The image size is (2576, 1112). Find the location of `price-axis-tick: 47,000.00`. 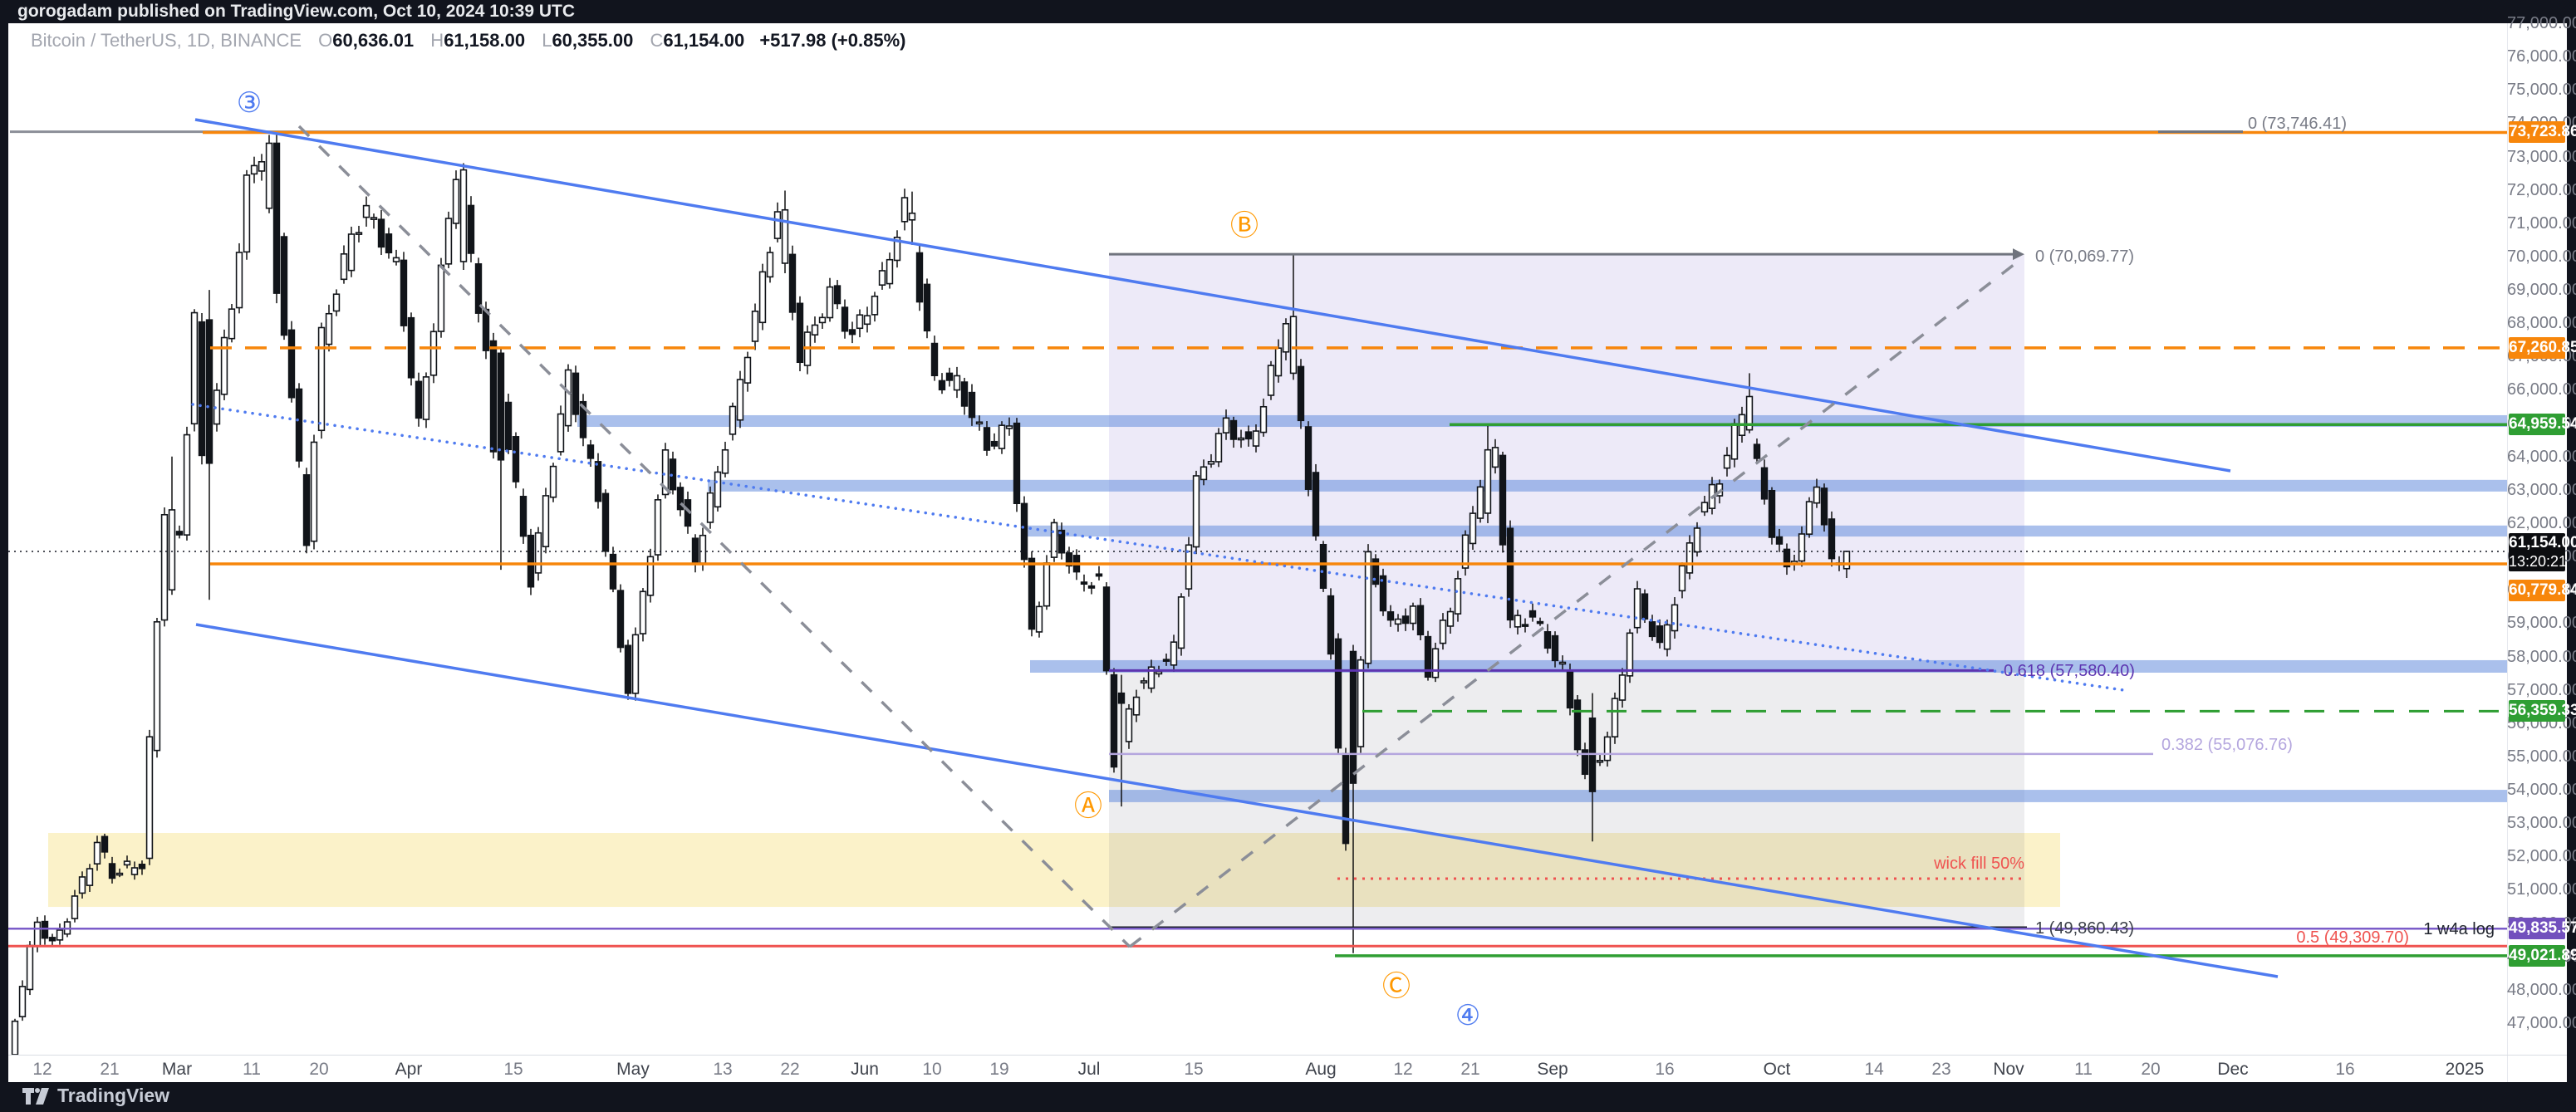

price-axis-tick: 47,000.00 is located at coordinates (2541, 1022).